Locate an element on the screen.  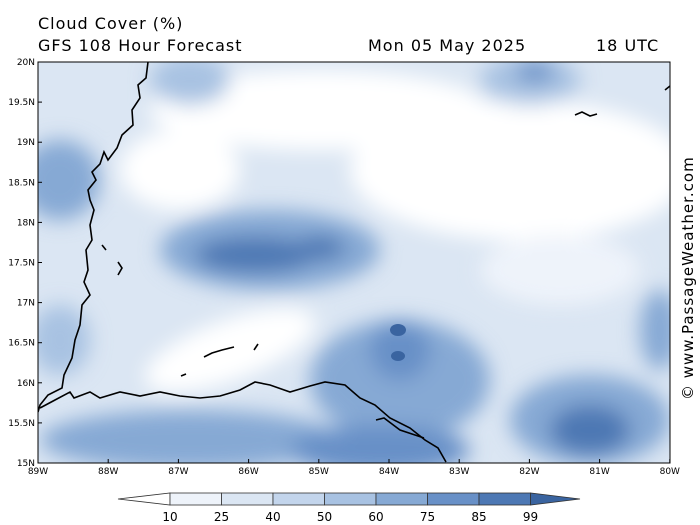
lon-tick-label: 80W is located at coordinates (670, 472).